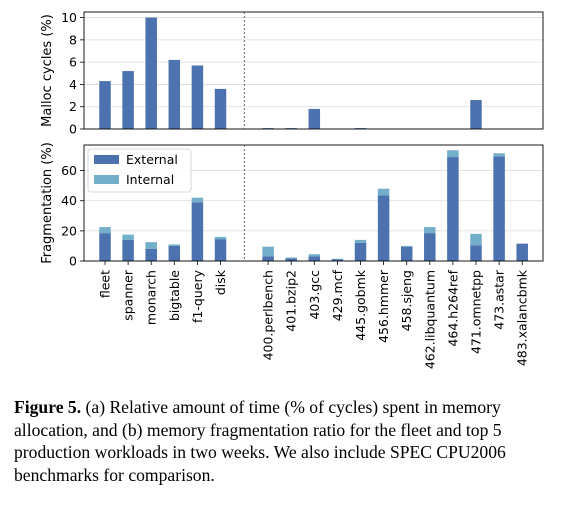 The height and width of the screenshot is (515, 573). I want to click on bottom-ytick-label: 0, so click(73, 261).